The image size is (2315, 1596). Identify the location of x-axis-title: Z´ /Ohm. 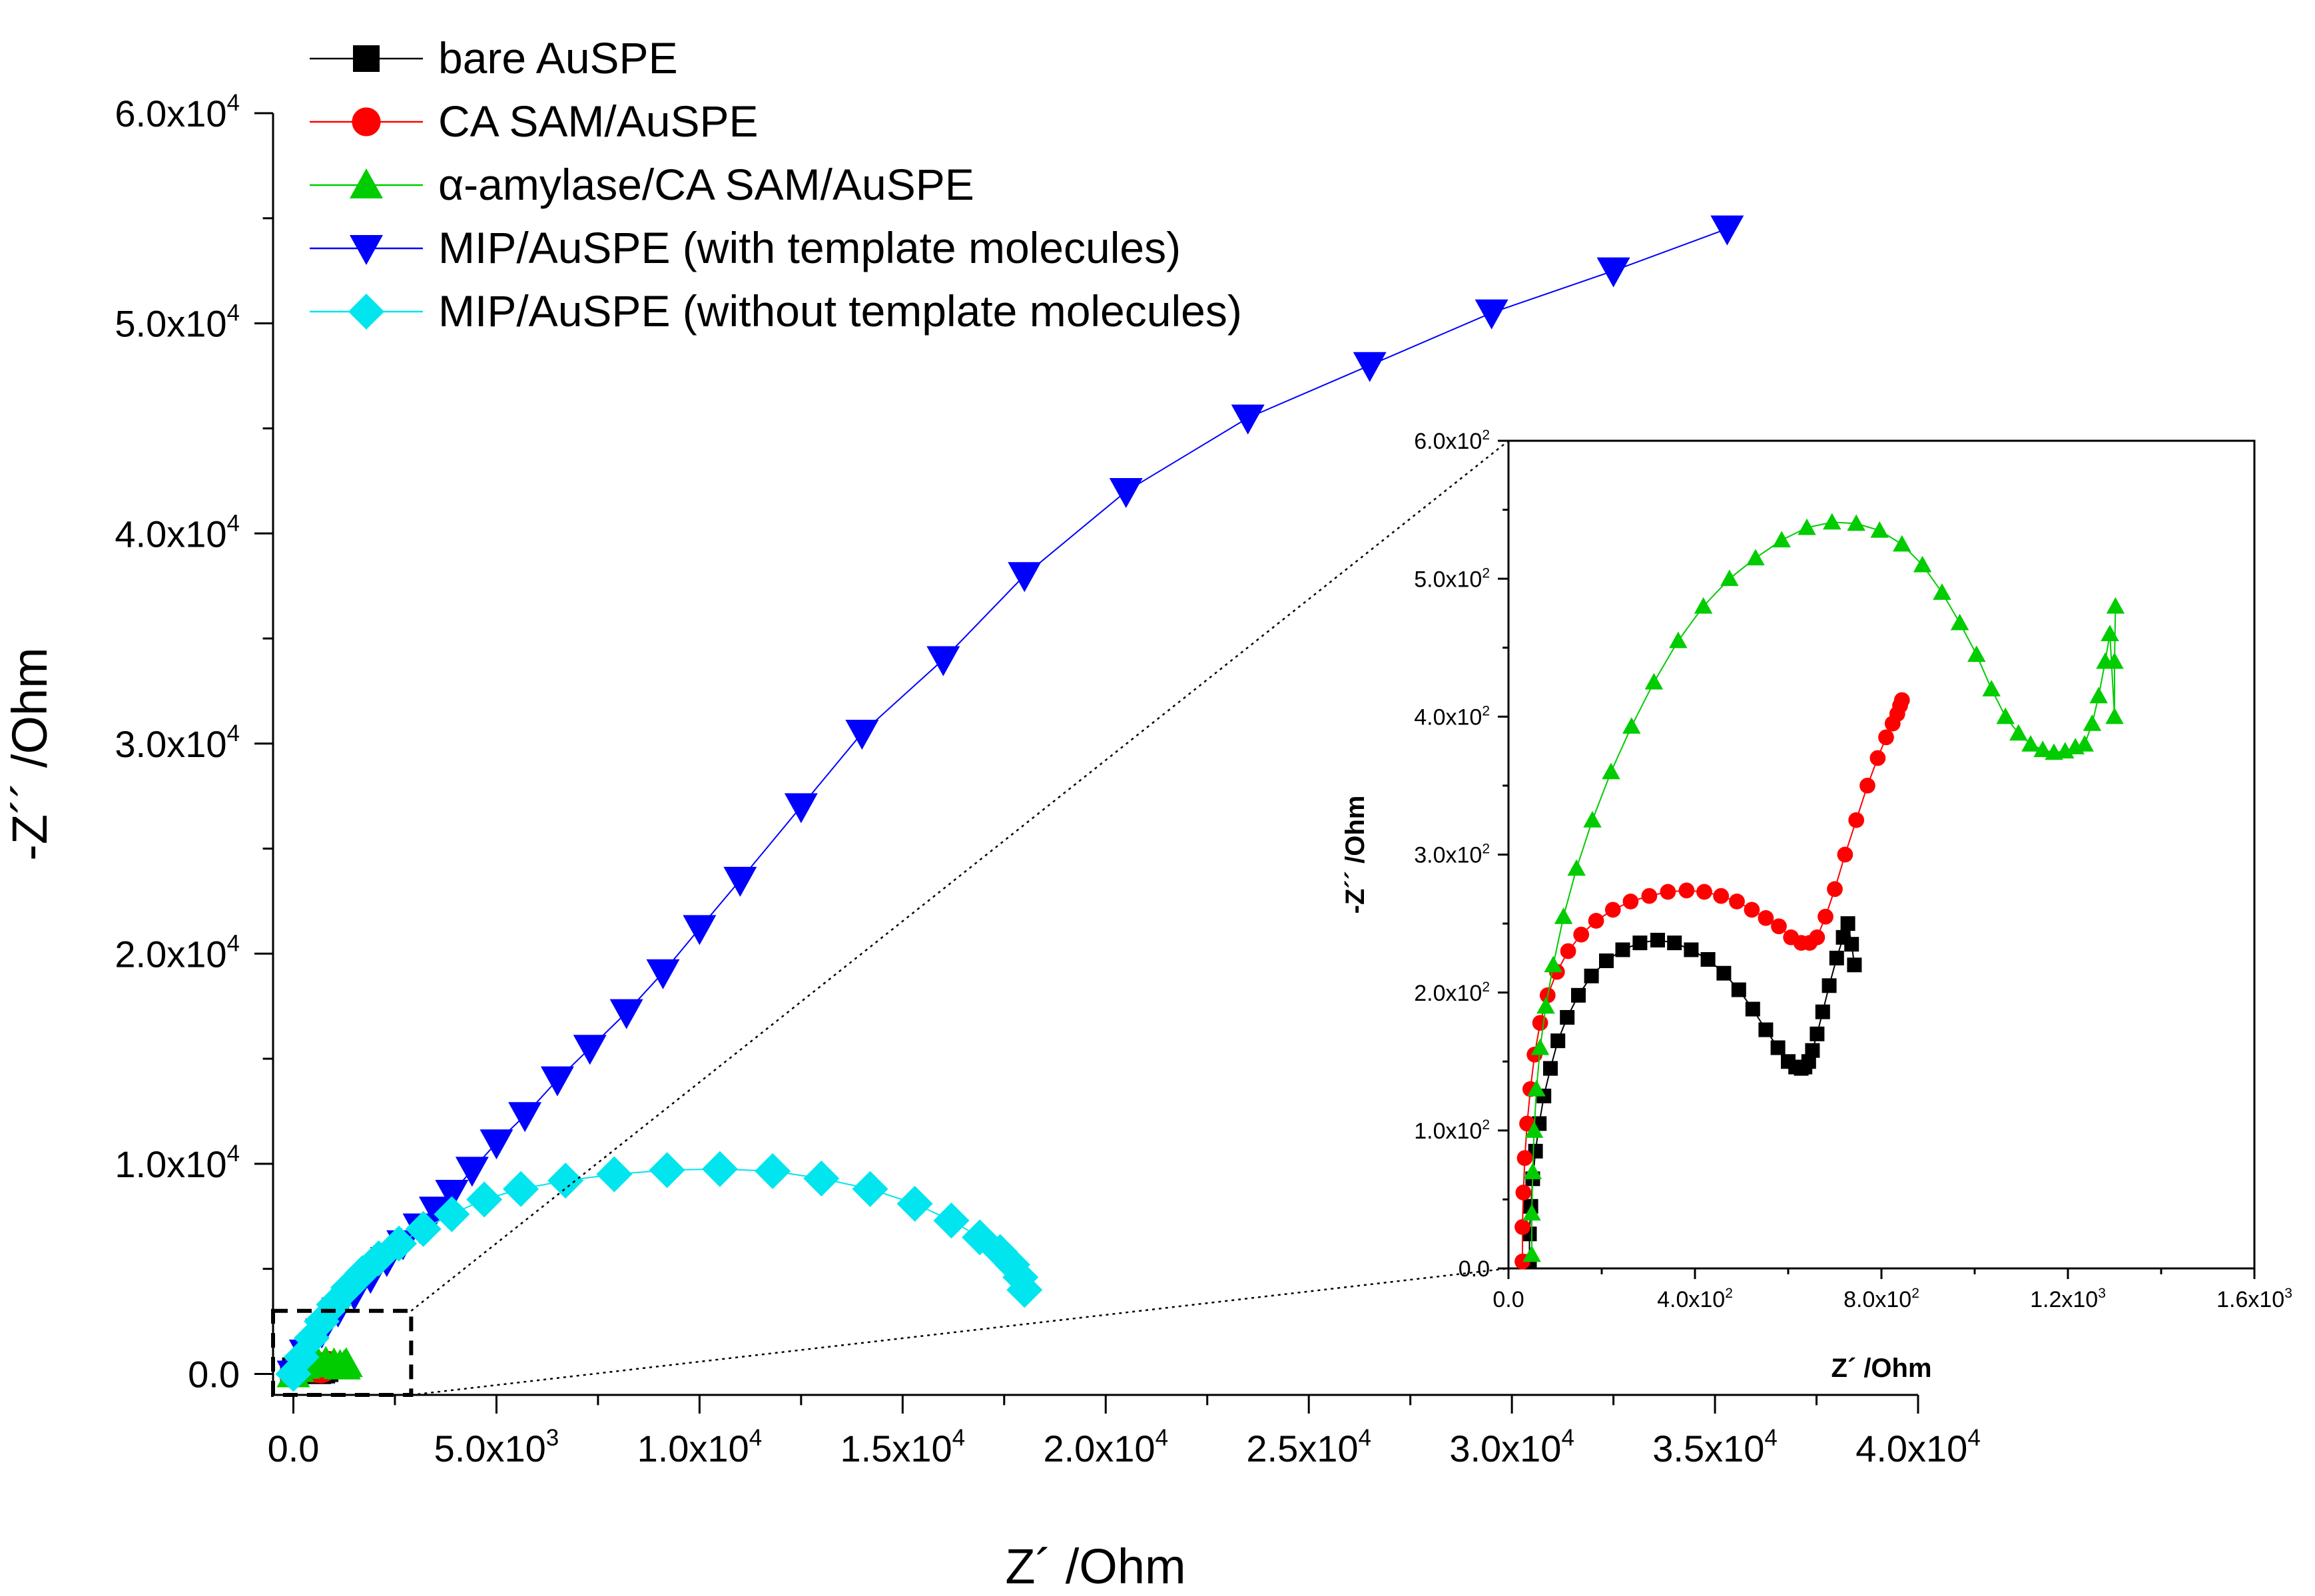
(1095, 1566).